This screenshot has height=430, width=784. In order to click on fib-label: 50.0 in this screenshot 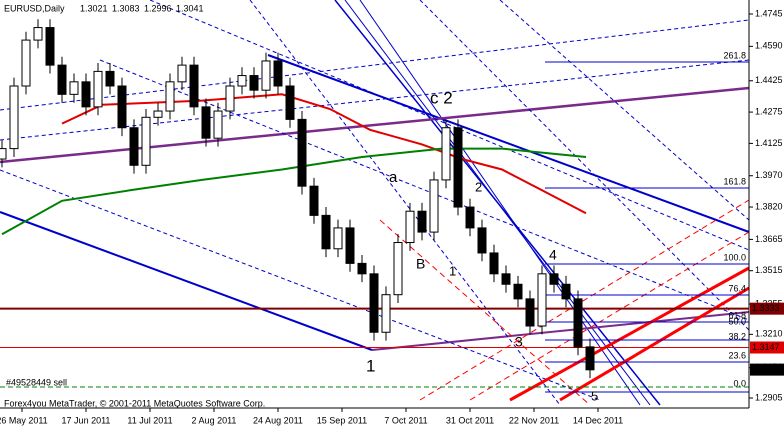, I will do `click(737, 321)`.